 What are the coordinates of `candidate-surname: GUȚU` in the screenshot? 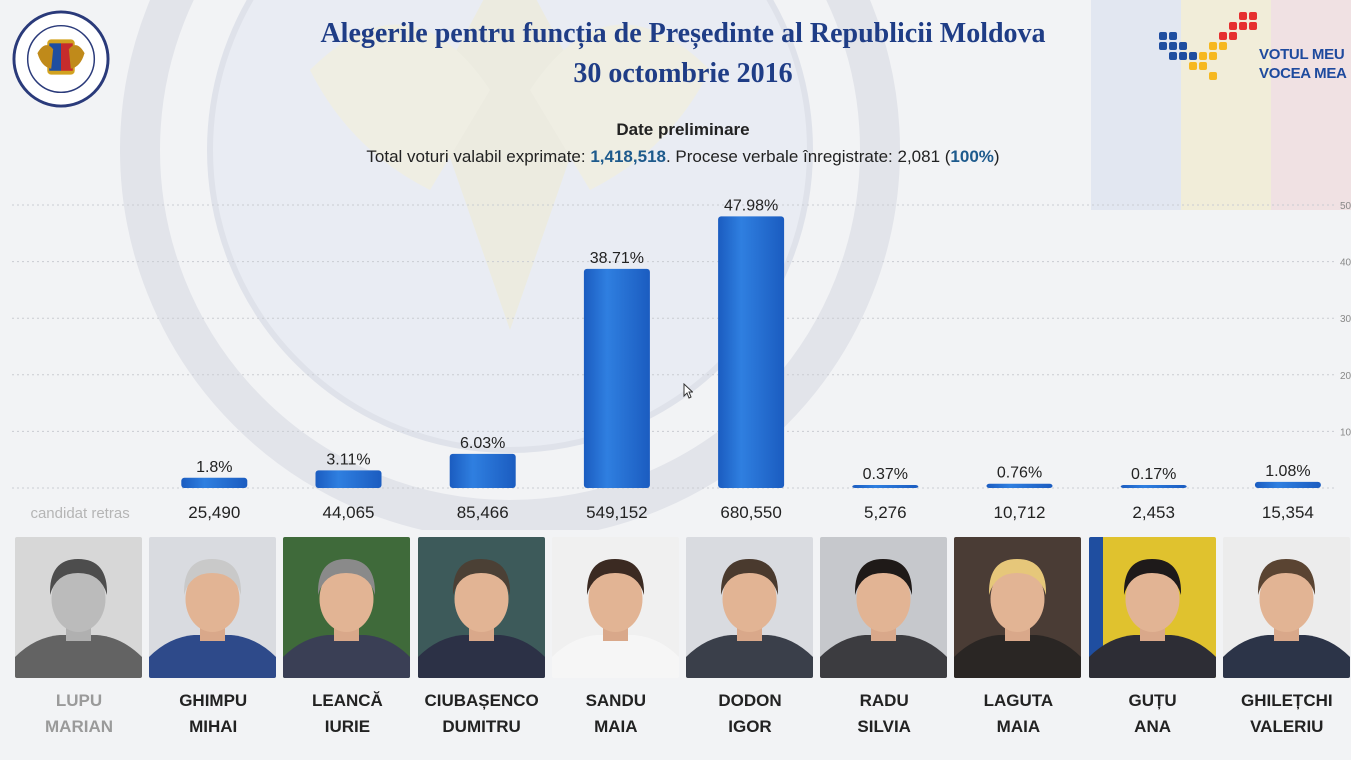 It's located at (1152, 700).